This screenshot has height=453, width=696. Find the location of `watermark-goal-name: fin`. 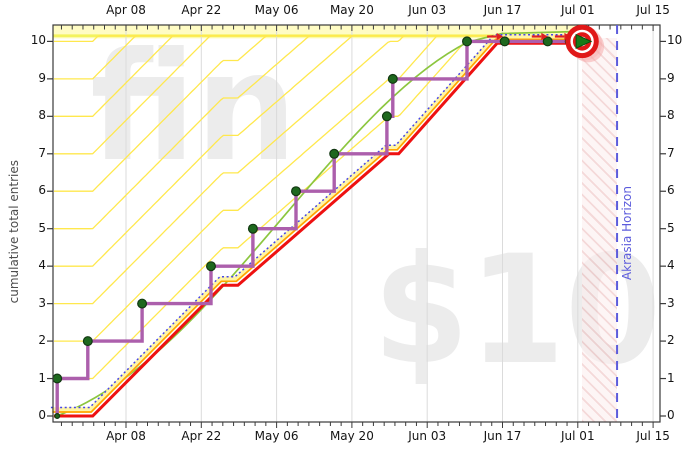

watermark-goal-name: fin is located at coordinates (194, 108).